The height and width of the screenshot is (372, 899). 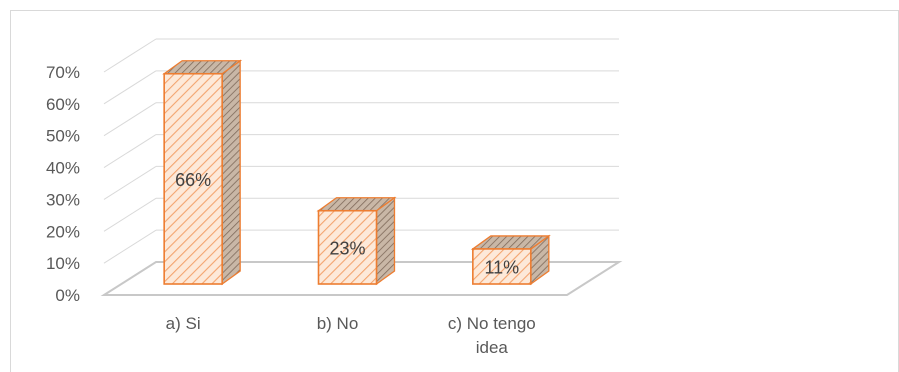 What do you see at coordinates (63, 136) in the screenshot?
I see `y-tick-label: 50%` at bounding box center [63, 136].